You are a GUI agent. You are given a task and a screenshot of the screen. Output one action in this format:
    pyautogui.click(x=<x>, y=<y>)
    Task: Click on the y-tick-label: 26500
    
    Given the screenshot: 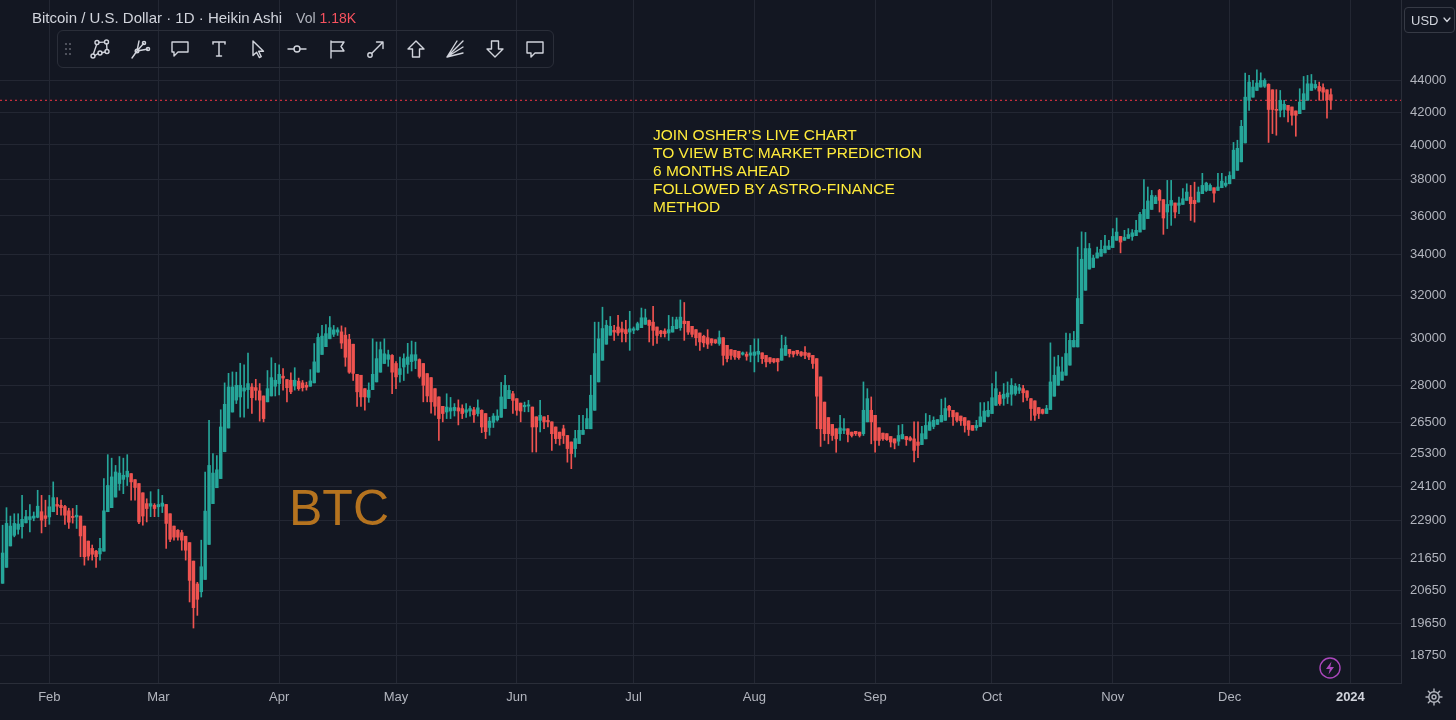 What is the action you would take?
    pyautogui.click(x=1428, y=421)
    